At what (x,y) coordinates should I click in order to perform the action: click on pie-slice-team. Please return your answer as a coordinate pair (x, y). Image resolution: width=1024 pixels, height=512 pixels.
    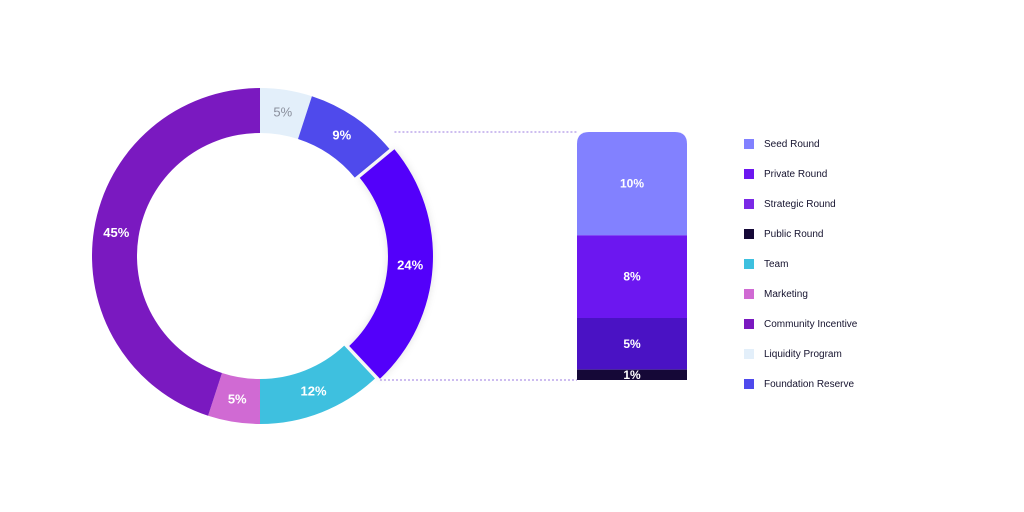
    Looking at the image, I should click on (318, 384).